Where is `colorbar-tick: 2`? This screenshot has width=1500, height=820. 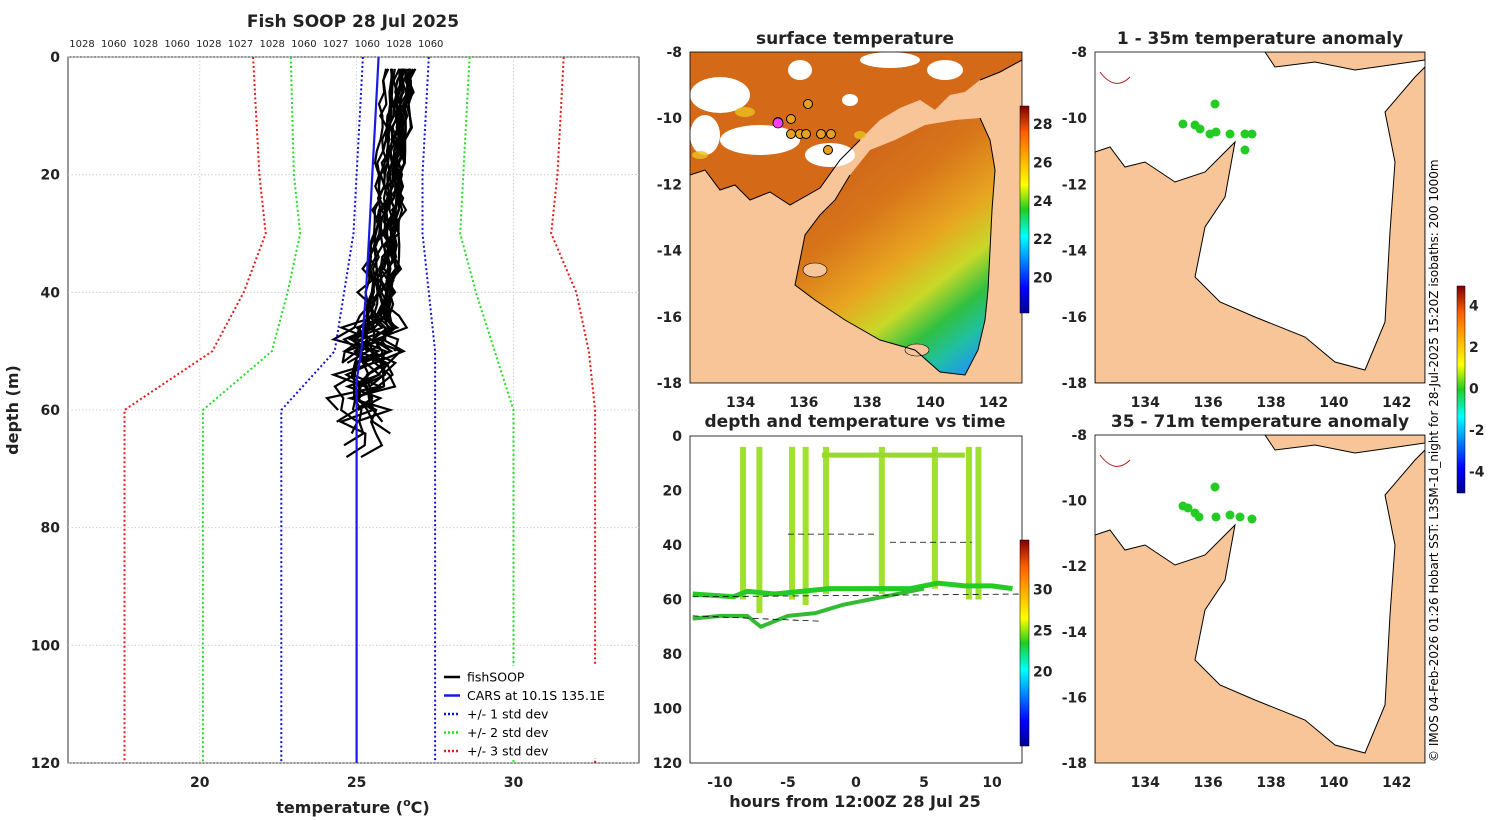
colorbar-tick: 2 is located at coordinates (1474, 348).